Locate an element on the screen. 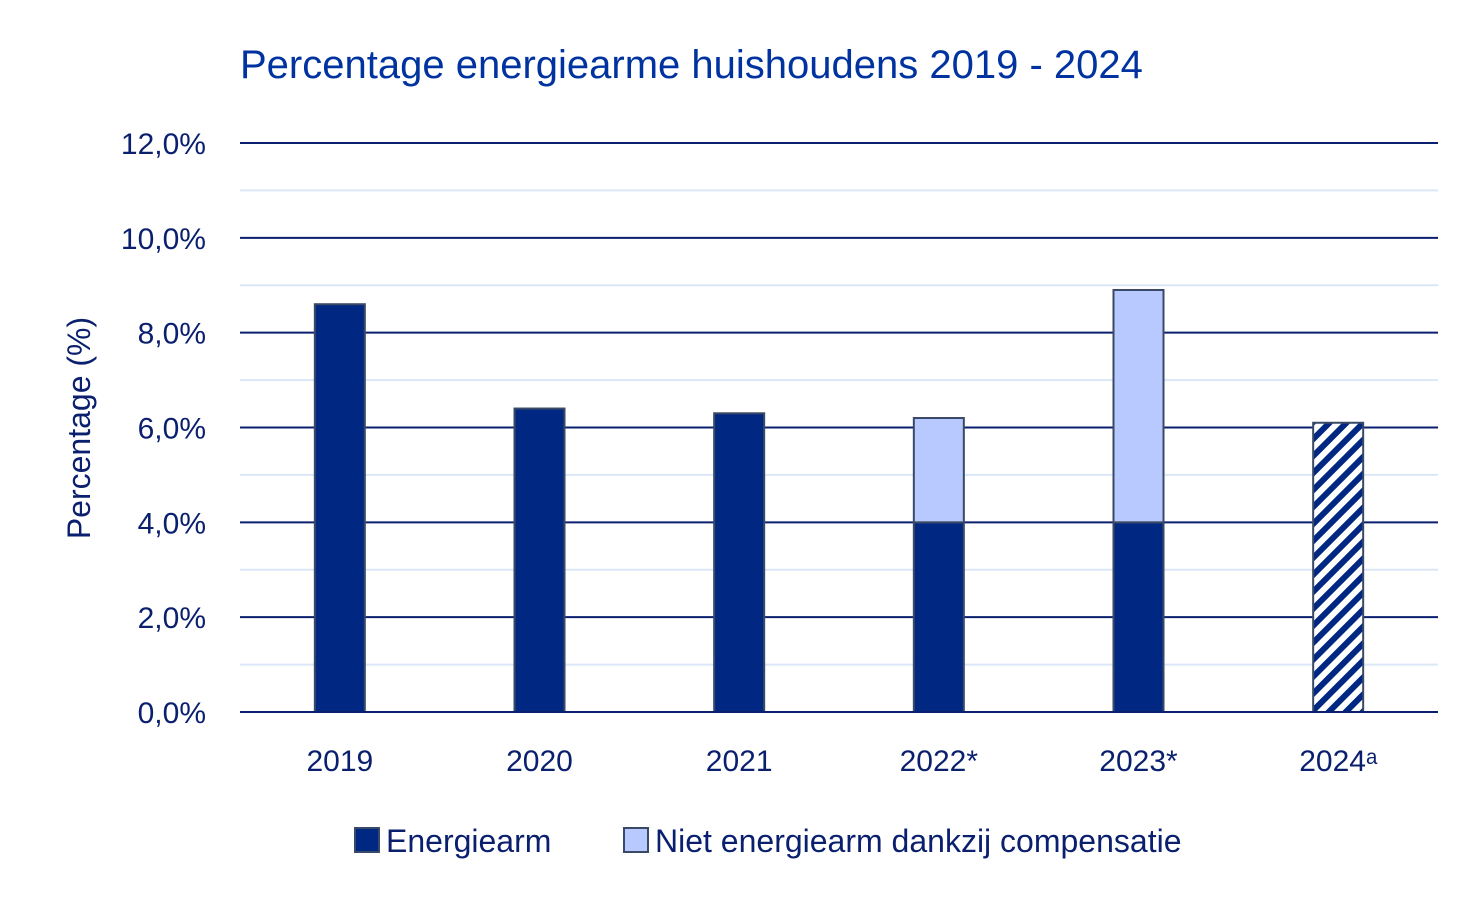 The image size is (1484, 907). y-tick-label: 8,0% is located at coordinates (172, 334).